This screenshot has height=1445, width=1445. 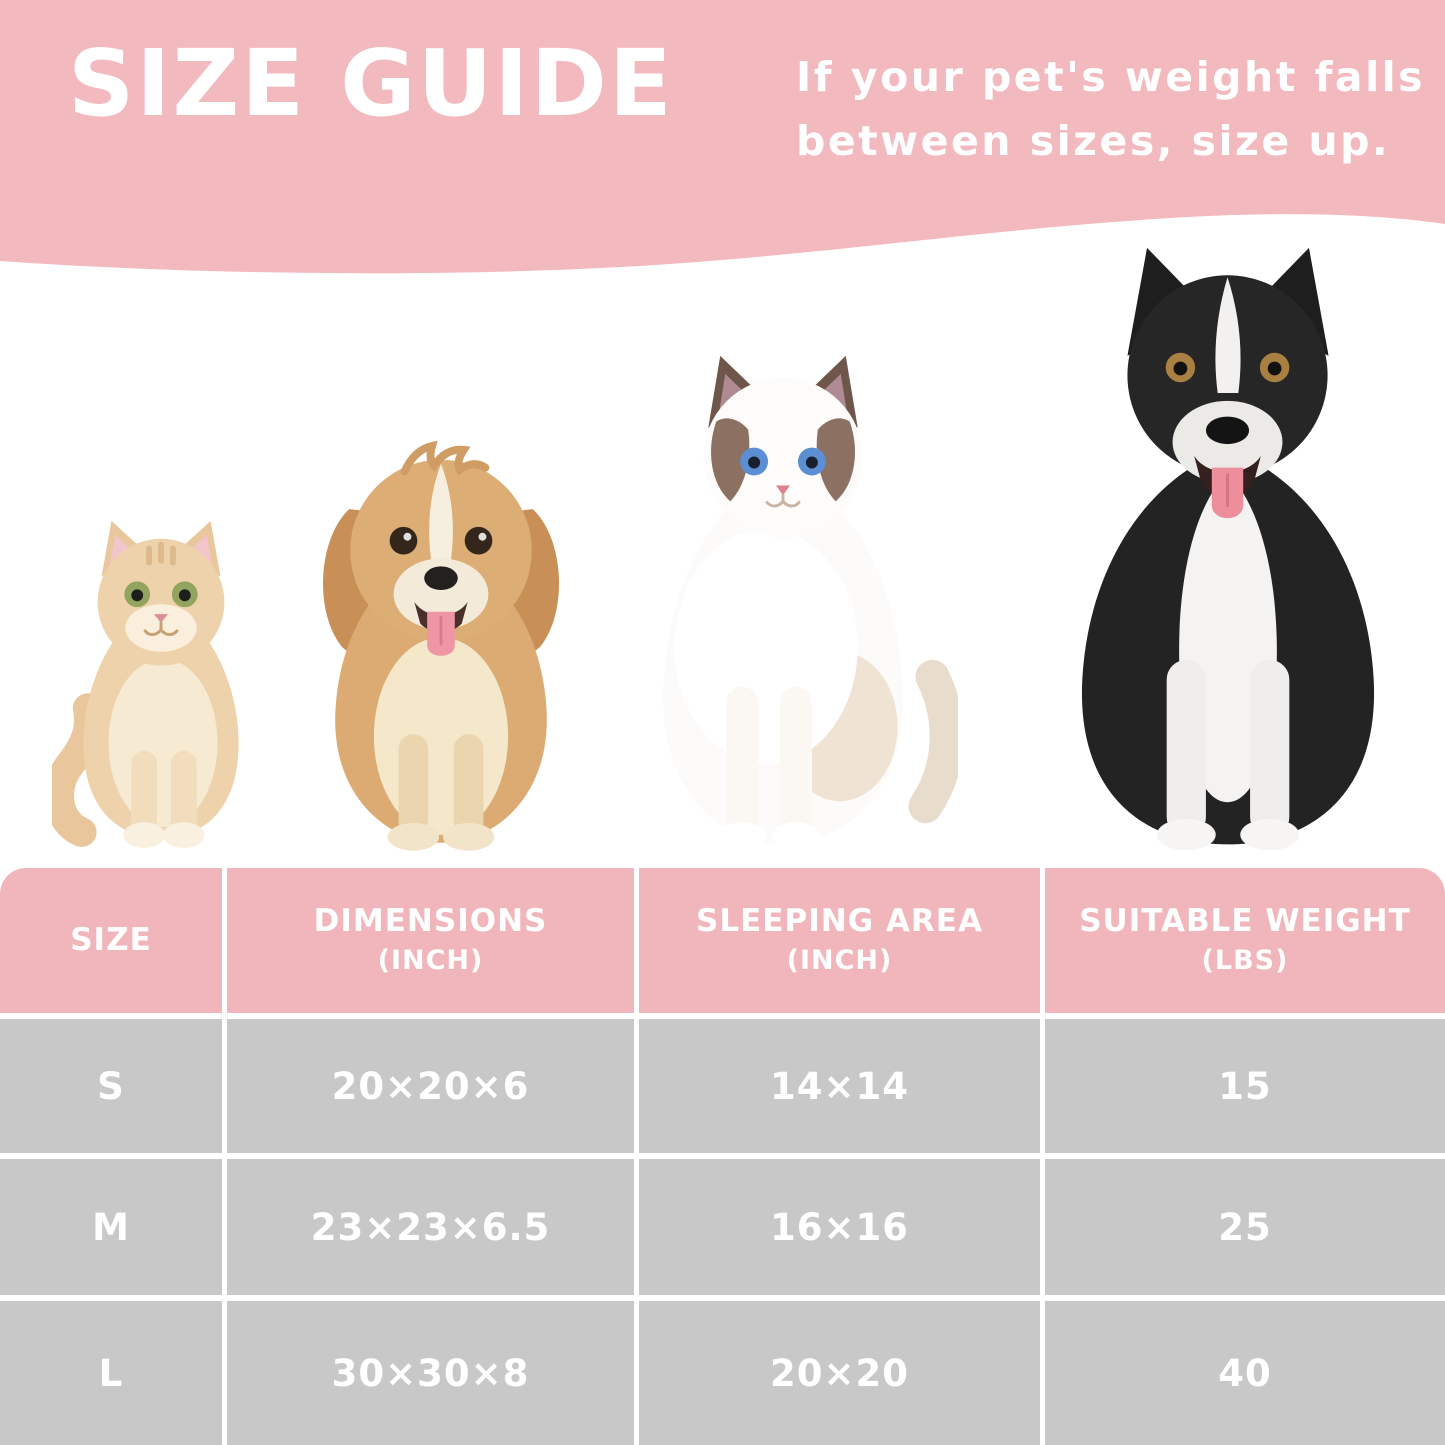 I want to click on cell-s-dimensions: 20×20×6, so click(x=430, y=1086).